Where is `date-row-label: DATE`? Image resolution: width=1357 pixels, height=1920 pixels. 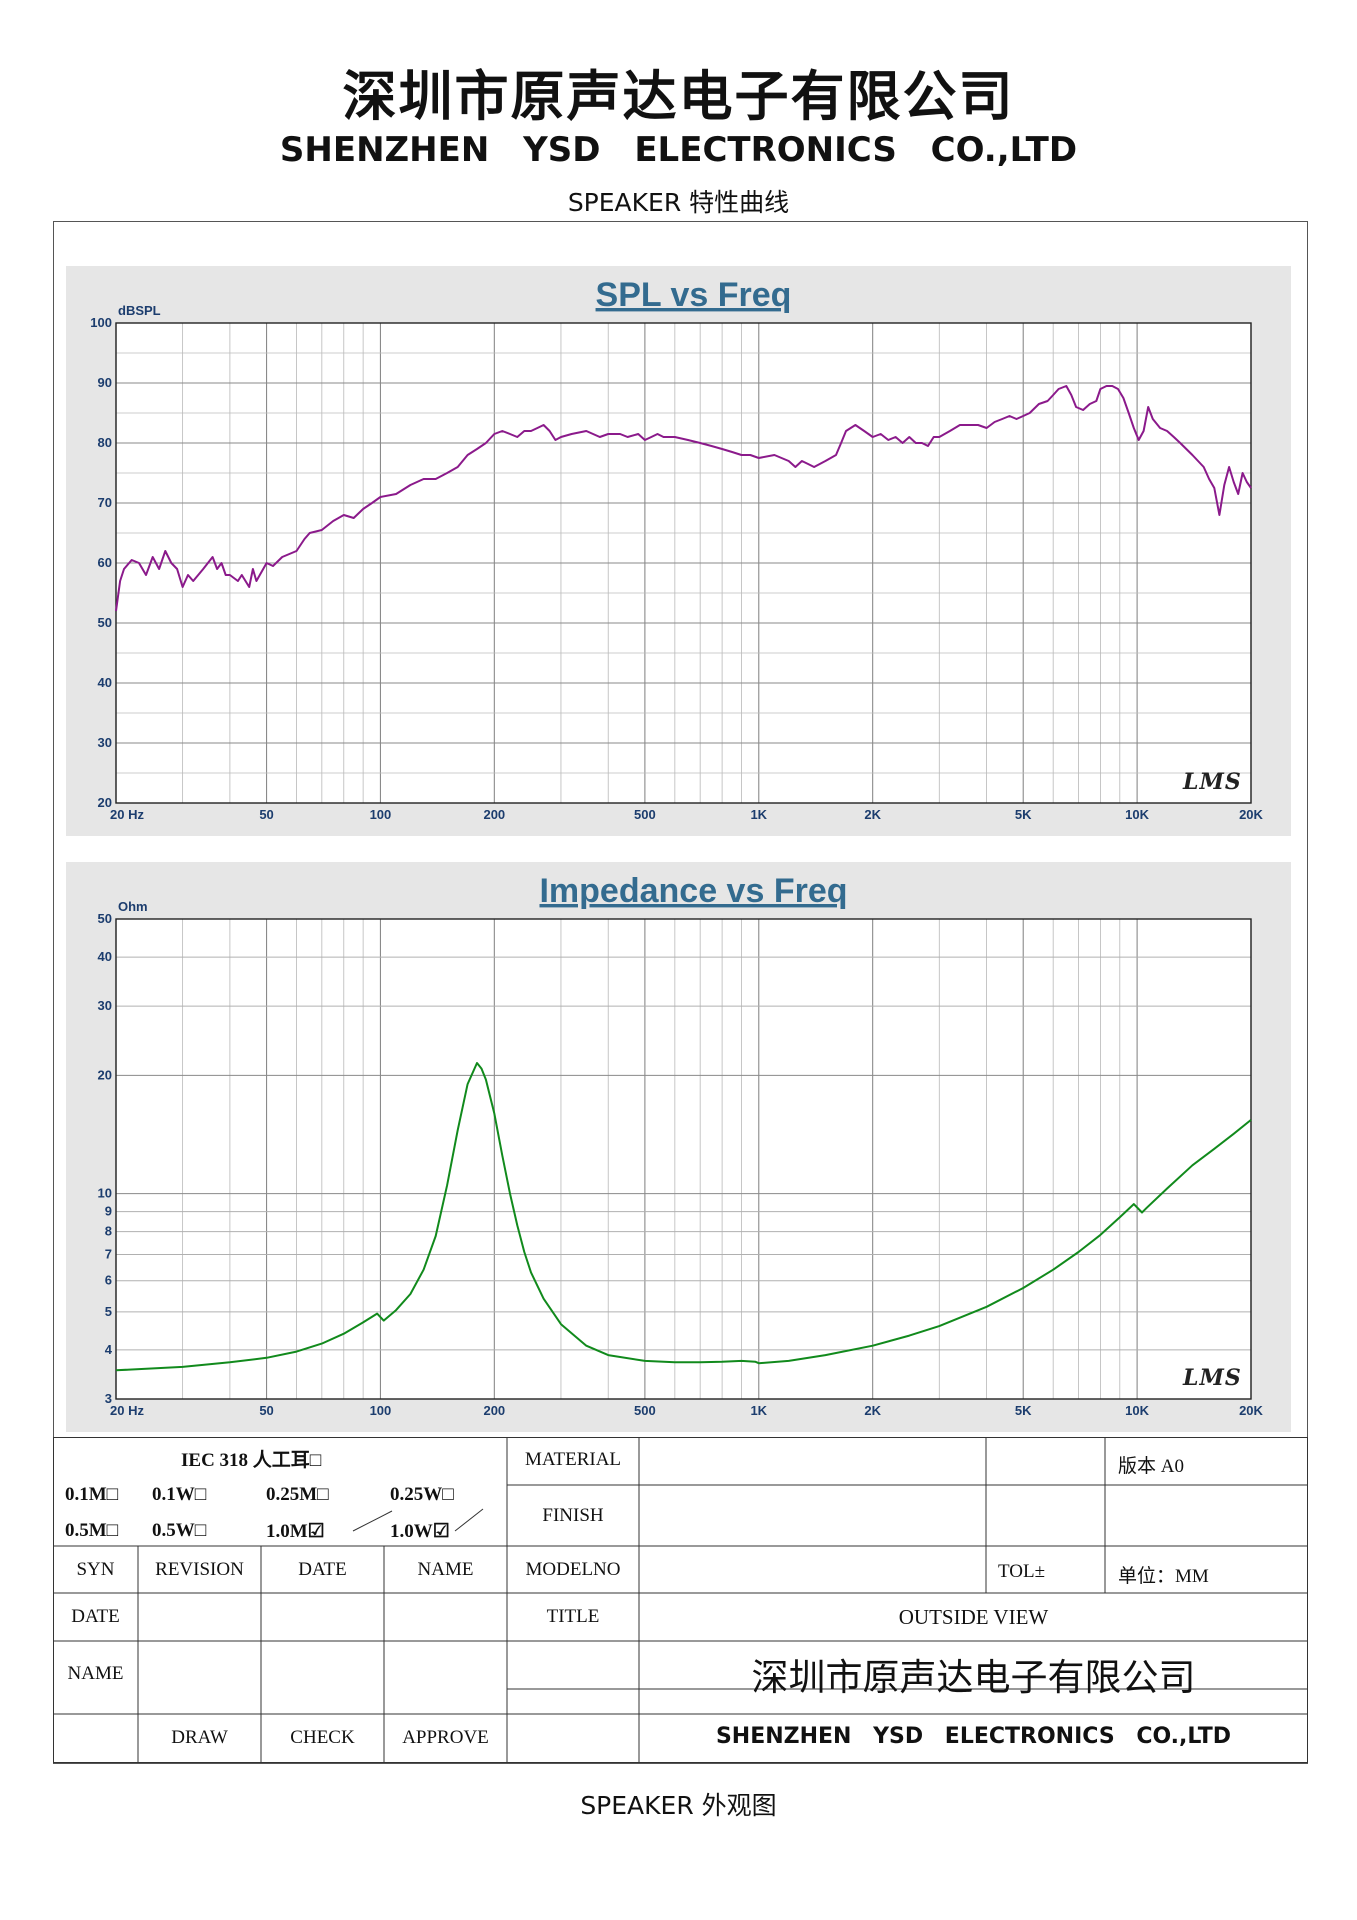
date-row-label: DATE is located at coordinates (95, 1616).